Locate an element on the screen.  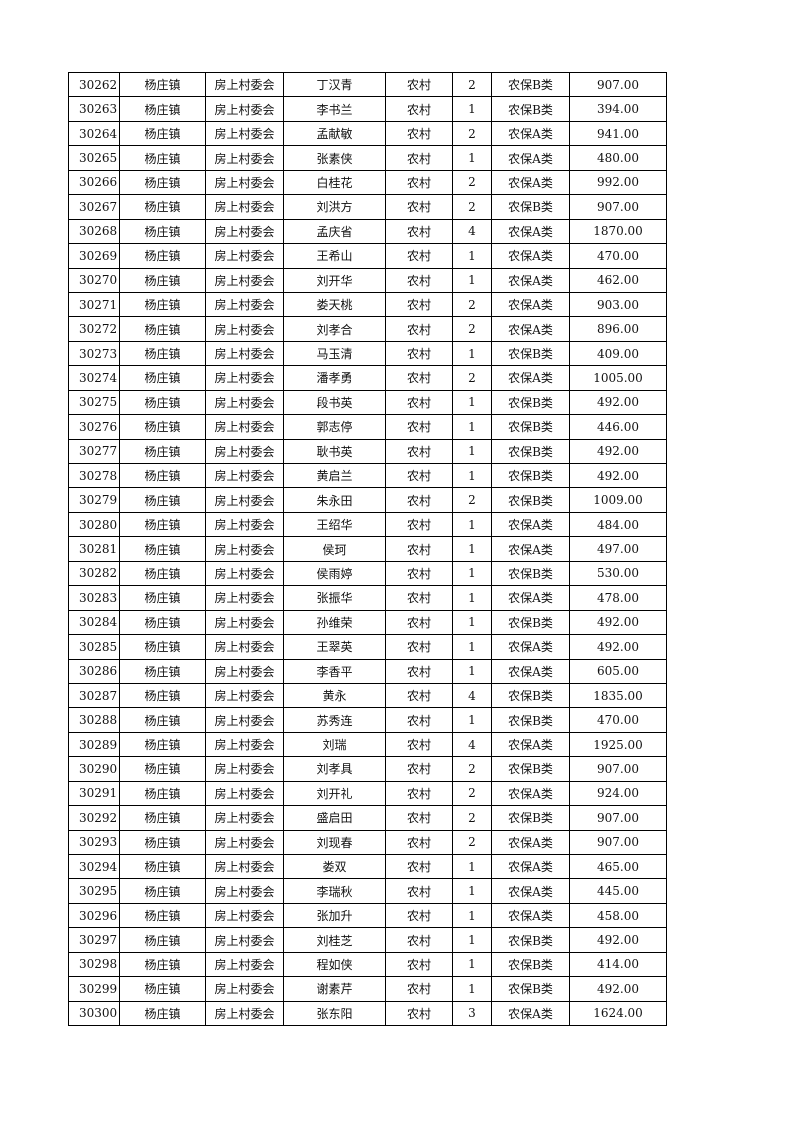
record-id-cell: 30276 is located at coordinates (94, 427).